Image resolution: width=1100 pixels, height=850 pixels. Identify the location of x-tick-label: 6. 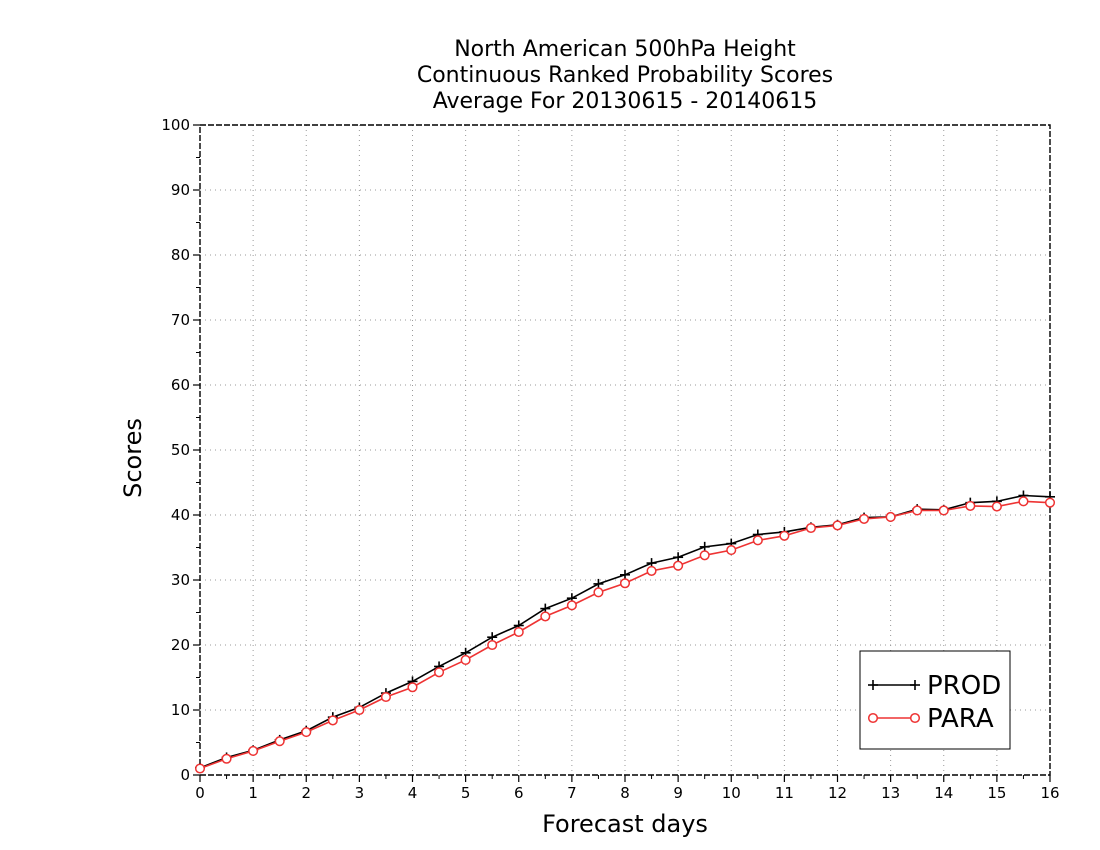
(519, 793).